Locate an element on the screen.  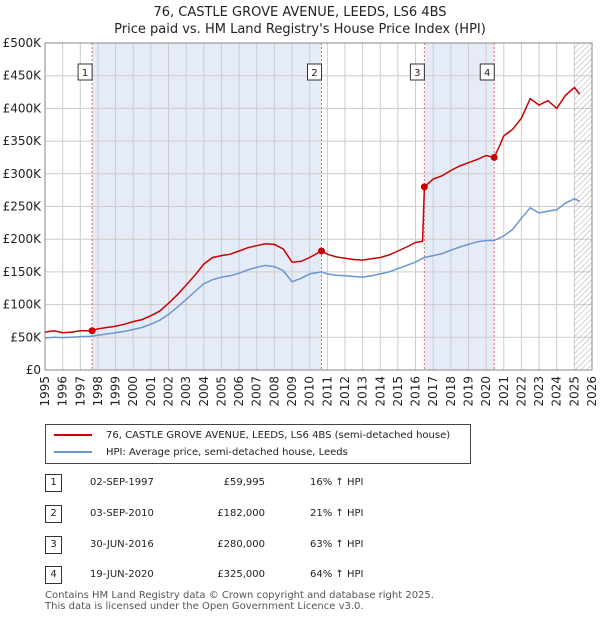
x-tick-label: 2007 is located at coordinates (257, 391).